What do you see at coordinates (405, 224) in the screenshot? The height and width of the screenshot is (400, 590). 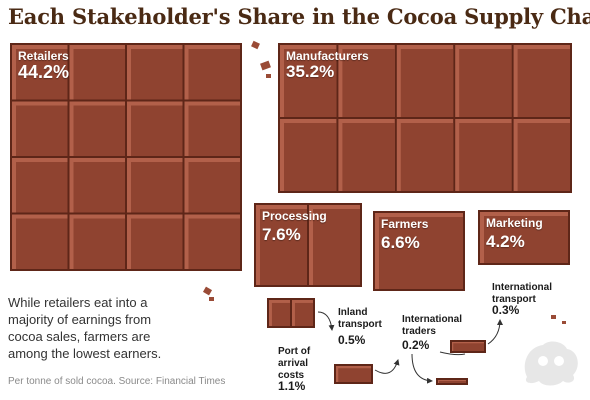 I see `bar-label-farmers: Farmers` at bounding box center [405, 224].